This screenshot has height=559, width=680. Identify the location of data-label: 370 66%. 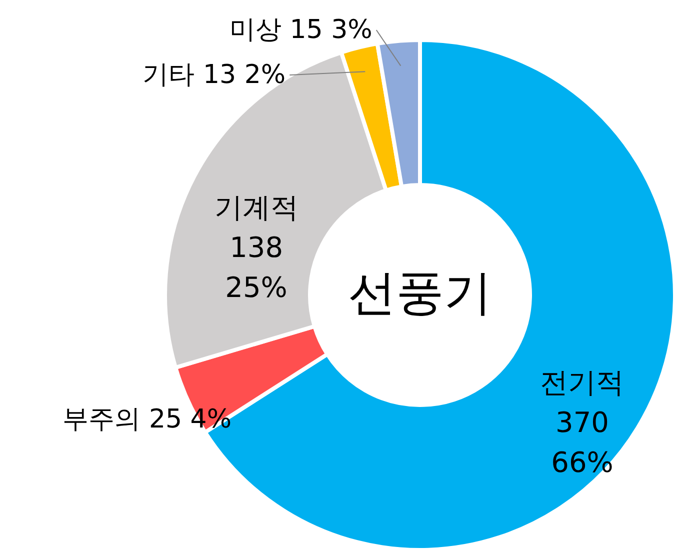
(582, 442).